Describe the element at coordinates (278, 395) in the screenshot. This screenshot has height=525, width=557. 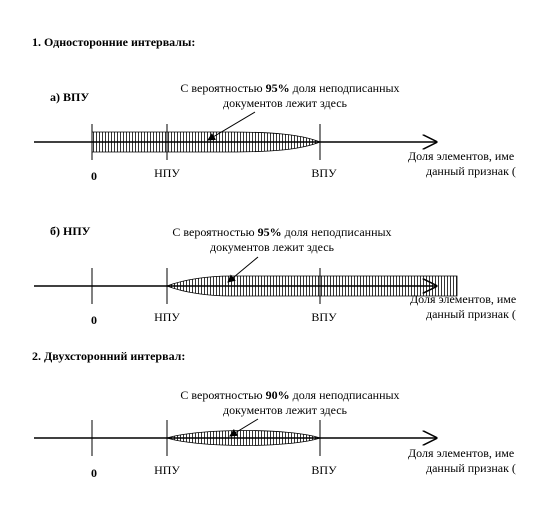
I see `note-prob: 90%` at that location.